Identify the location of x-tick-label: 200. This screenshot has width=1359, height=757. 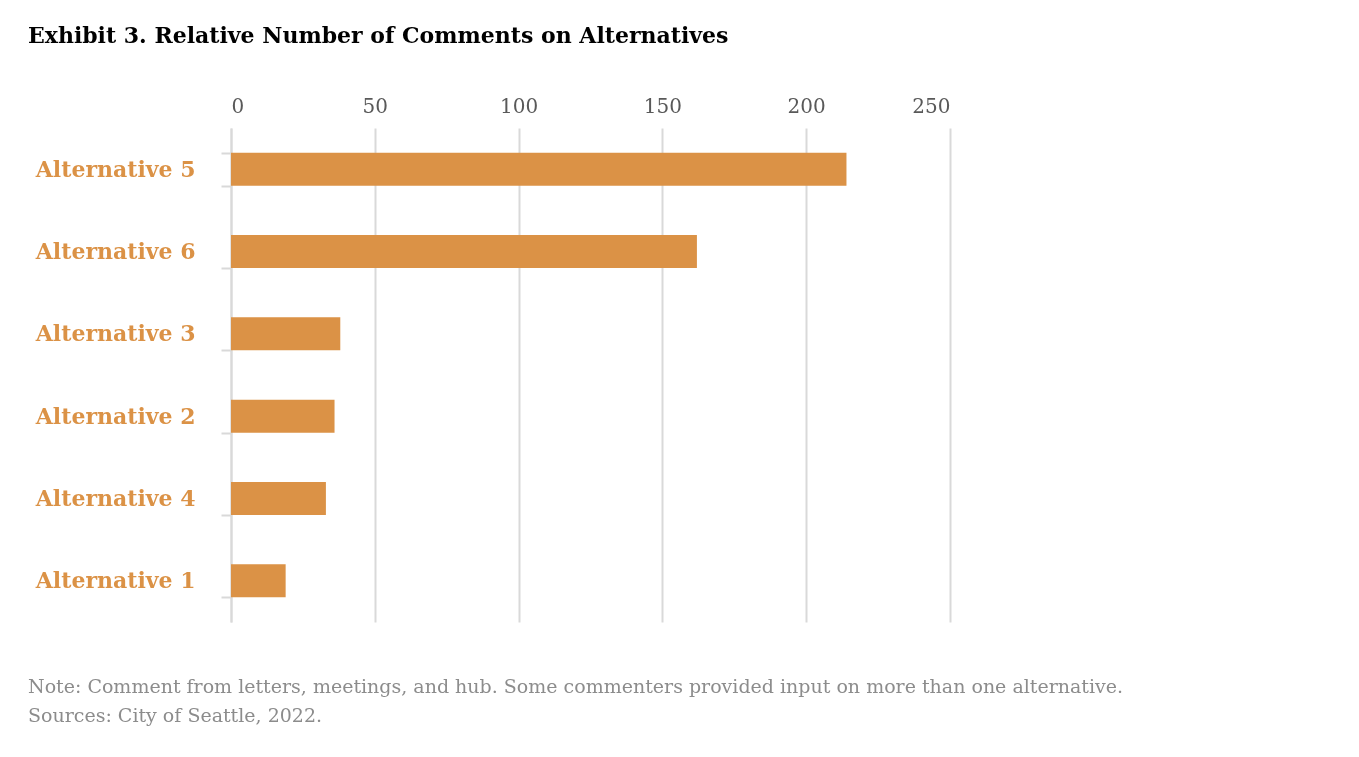
(806, 105).